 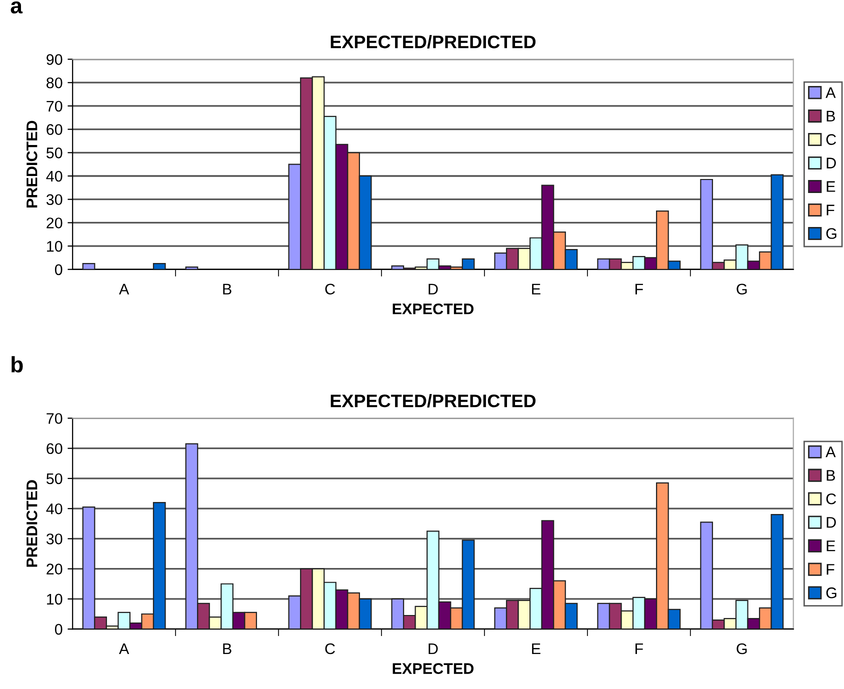 I want to click on text: b, so click(x=17, y=364).